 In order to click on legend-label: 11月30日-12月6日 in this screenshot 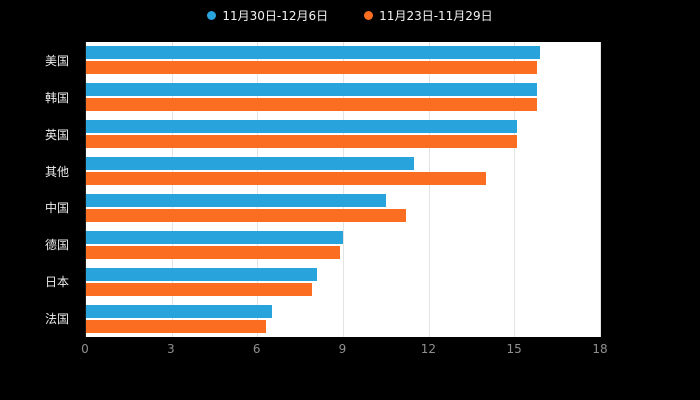, I will do `click(275, 16)`.